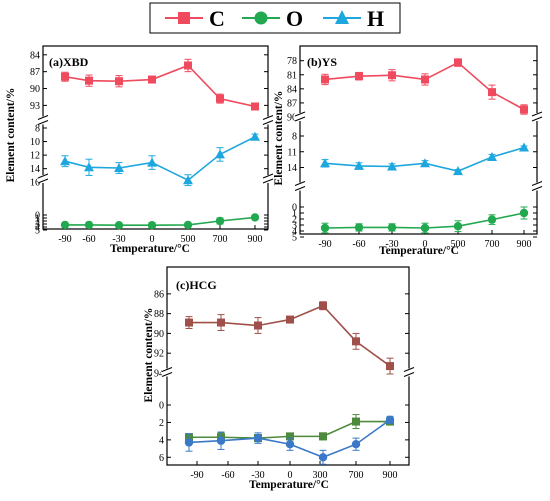 This screenshot has height=501, width=550. Describe the element at coordinates (37, 129) in the screenshot. I see `y-tick-label: 8` at that location.